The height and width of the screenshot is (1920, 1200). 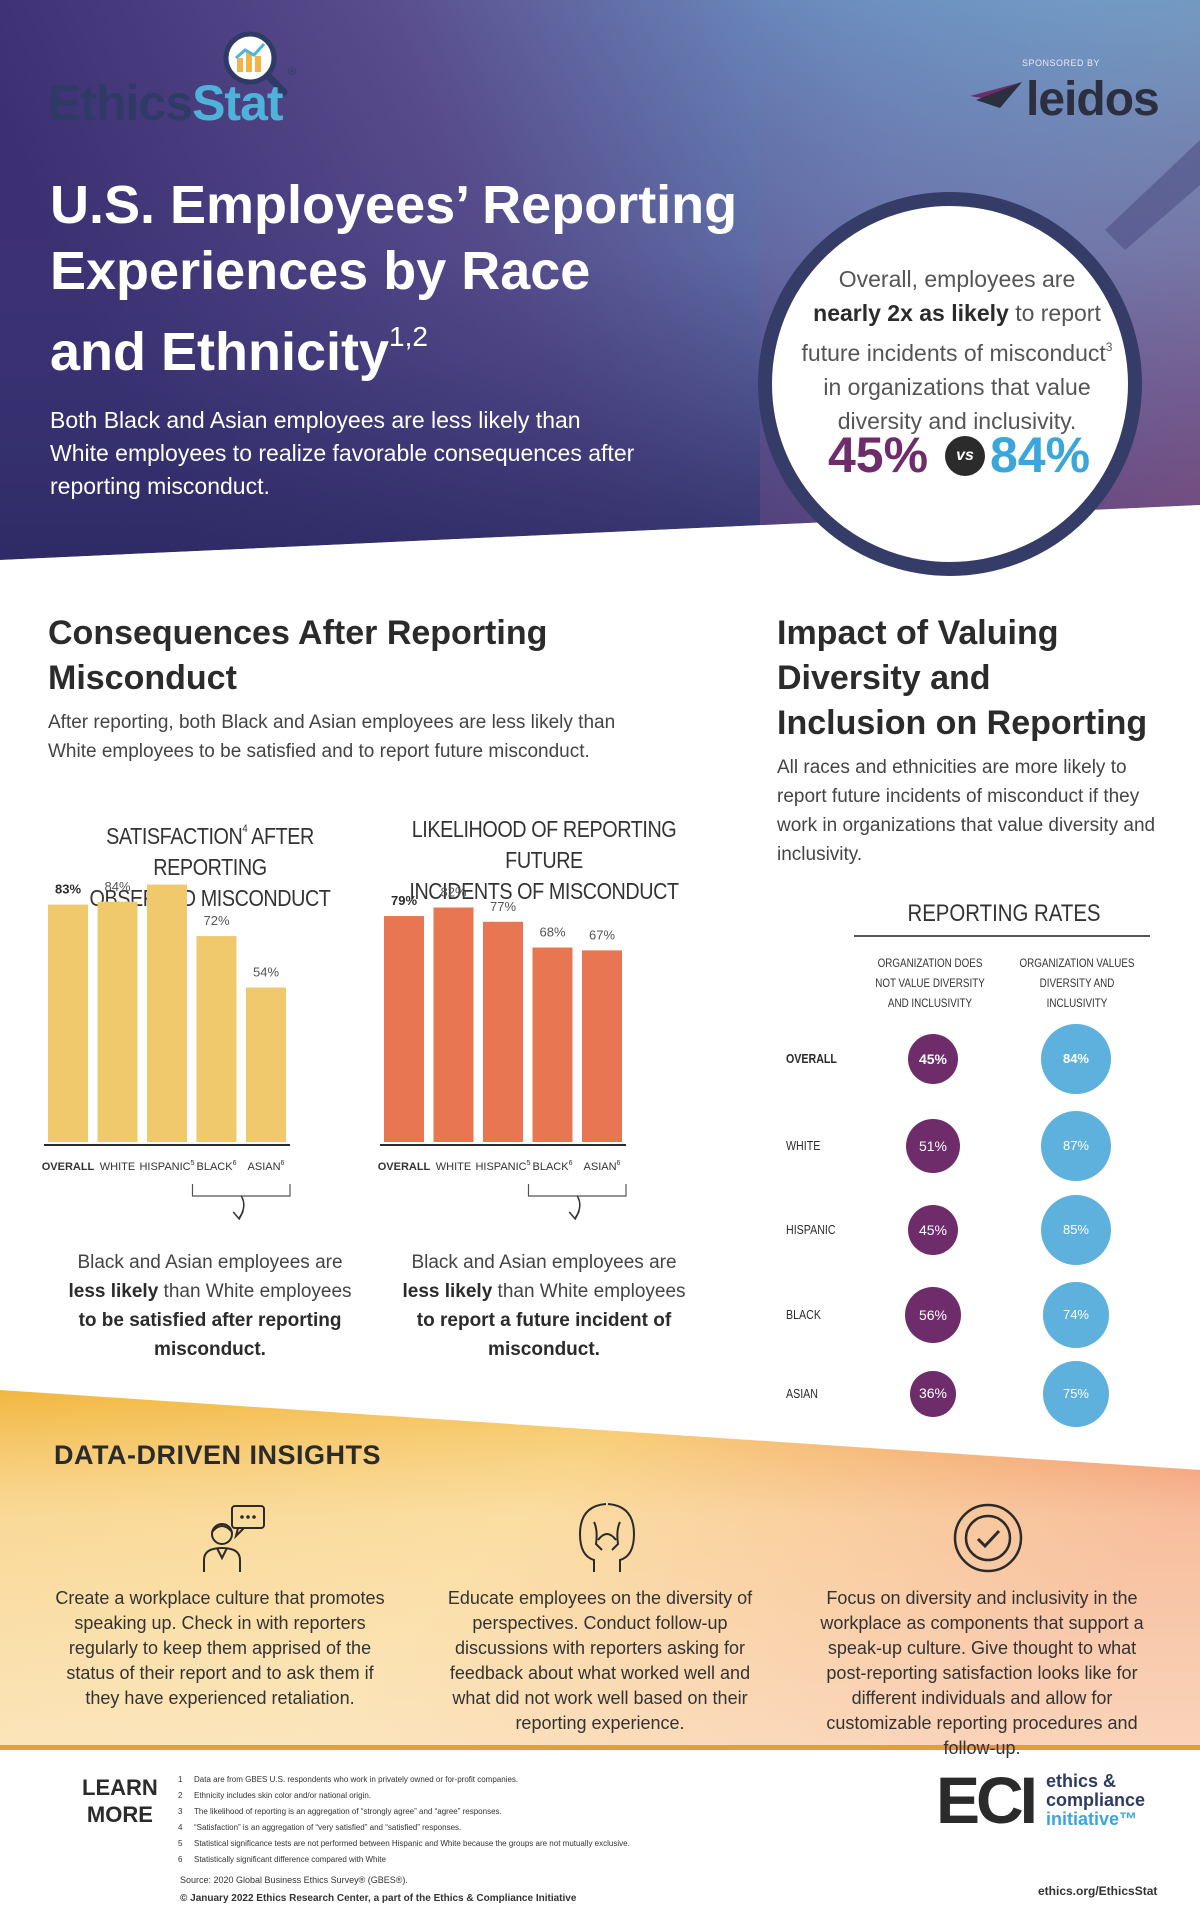 What do you see at coordinates (1040, 455) in the screenshot?
I see `stat-valuing: 84%` at bounding box center [1040, 455].